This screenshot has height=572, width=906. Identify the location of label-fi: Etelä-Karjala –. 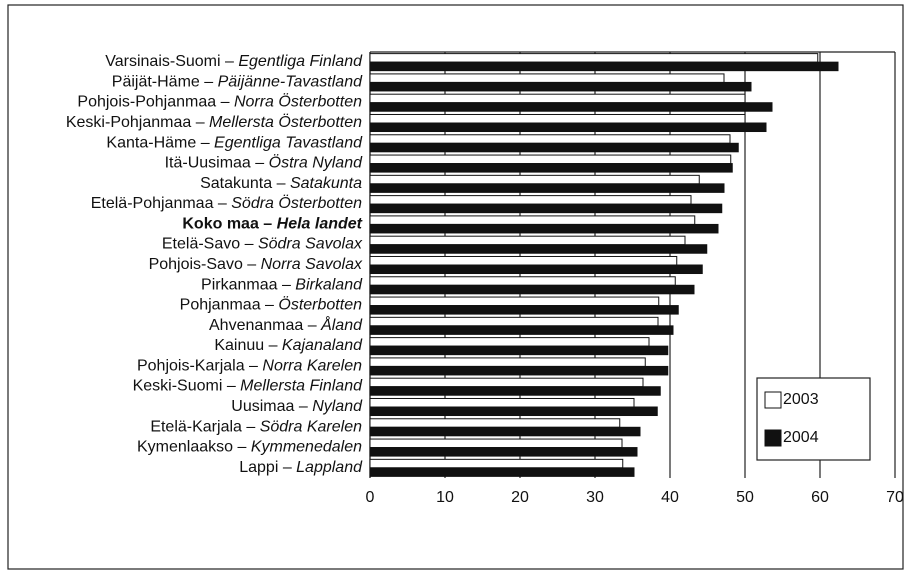
(204, 427).